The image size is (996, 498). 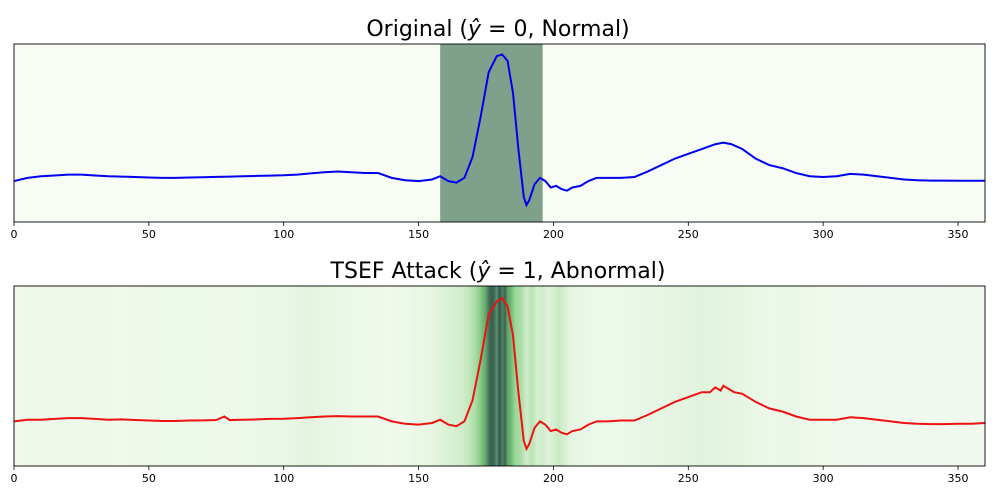 What do you see at coordinates (497, 29) in the screenshot?
I see `chart-title: Original (ŷ = 0, Normal)` at bounding box center [497, 29].